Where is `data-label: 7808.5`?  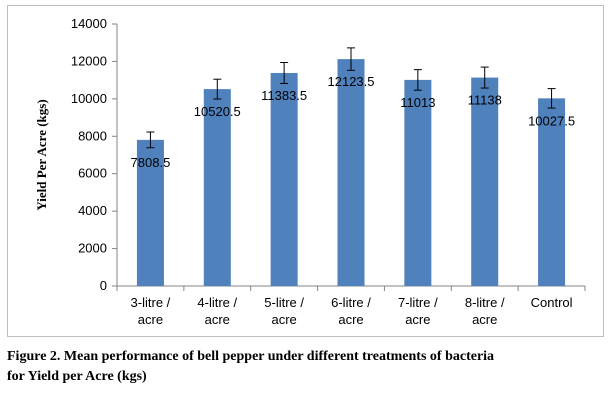 data-label: 7808.5 is located at coordinates (151, 162).